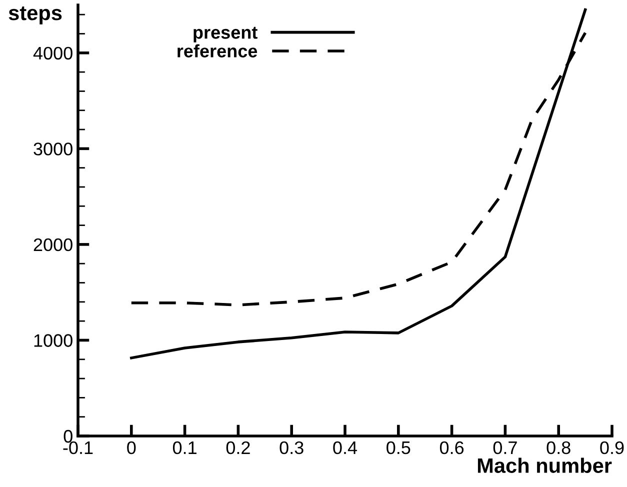 This screenshot has height=487, width=627. What do you see at coordinates (53, 340) in the screenshot?
I see `y-tick-label: 1000` at bounding box center [53, 340].